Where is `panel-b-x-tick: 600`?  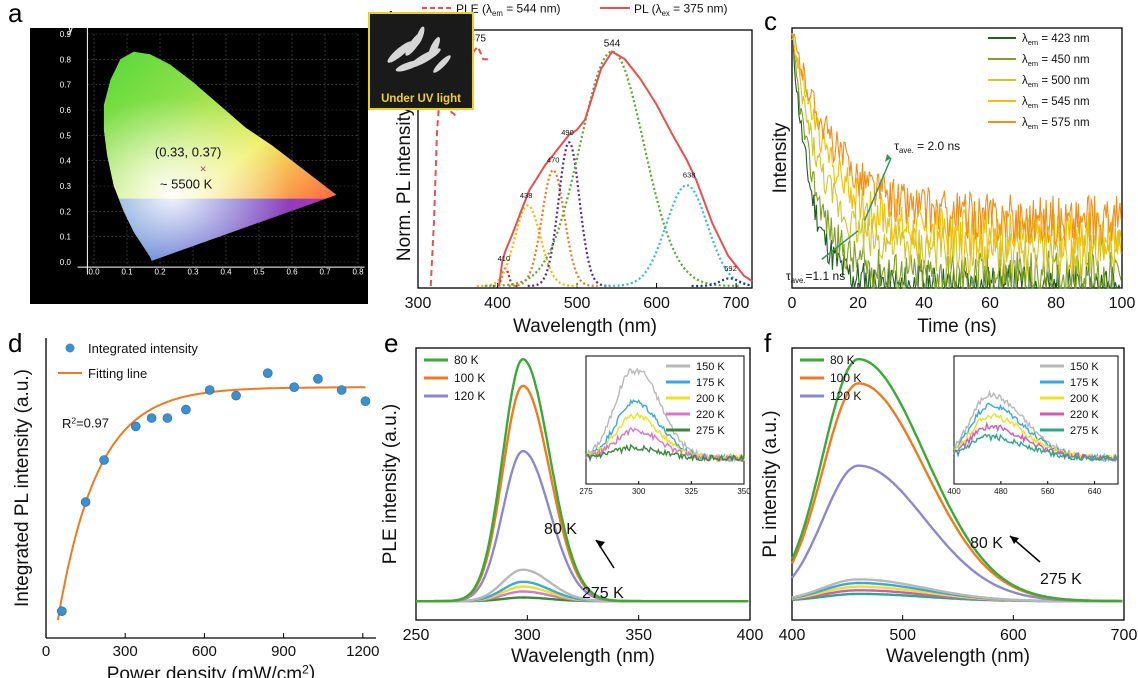
panel-b-x-tick: 600 is located at coordinates (656, 303).